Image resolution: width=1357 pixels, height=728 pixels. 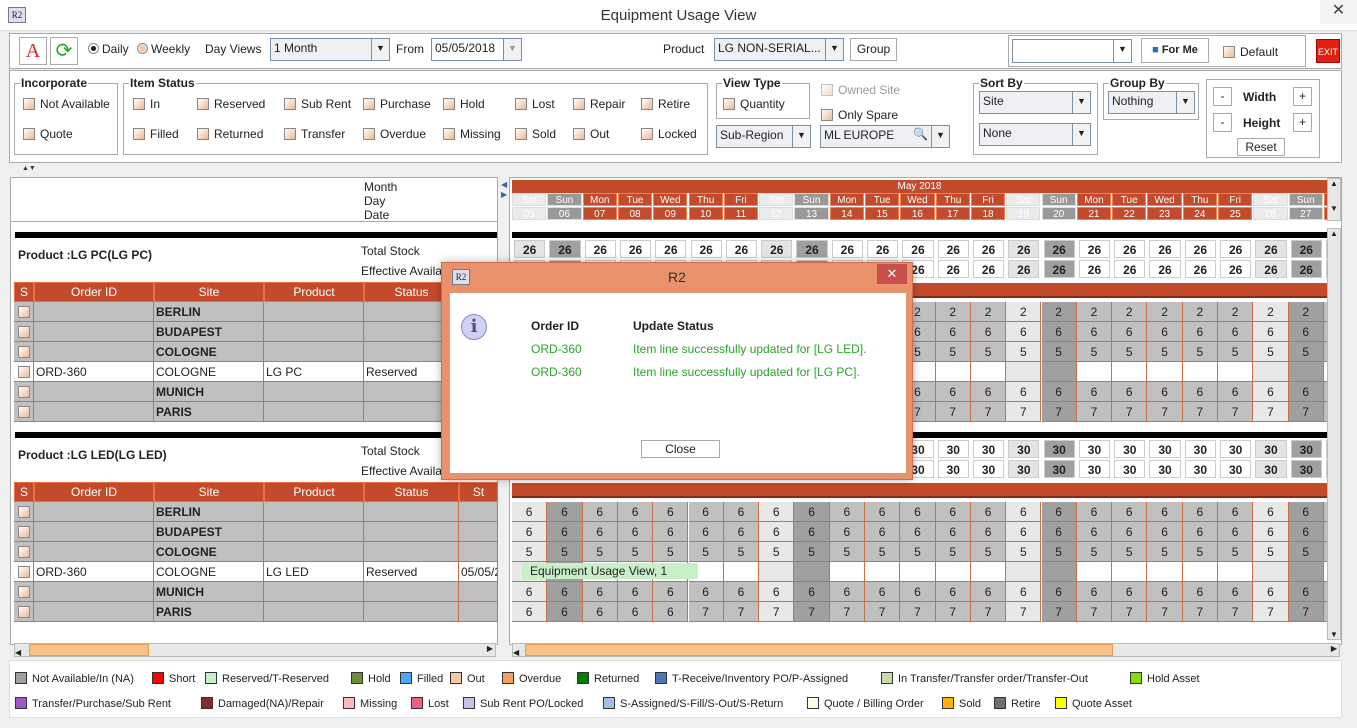 What do you see at coordinates (1250, 52) in the screenshot?
I see `default-checkbox: Default` at bounding box center [1250, 52].